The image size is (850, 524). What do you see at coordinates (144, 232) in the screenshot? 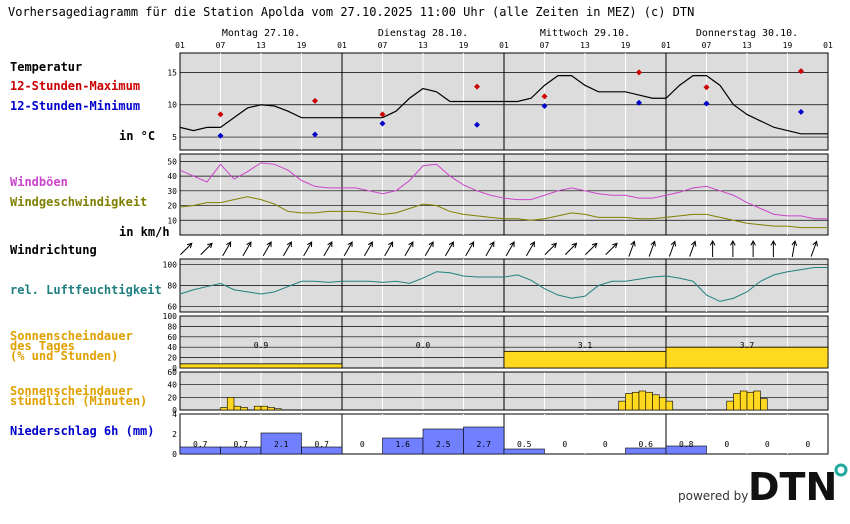
I see `wind-unit: in km/h` at bounding box center [144, 232].